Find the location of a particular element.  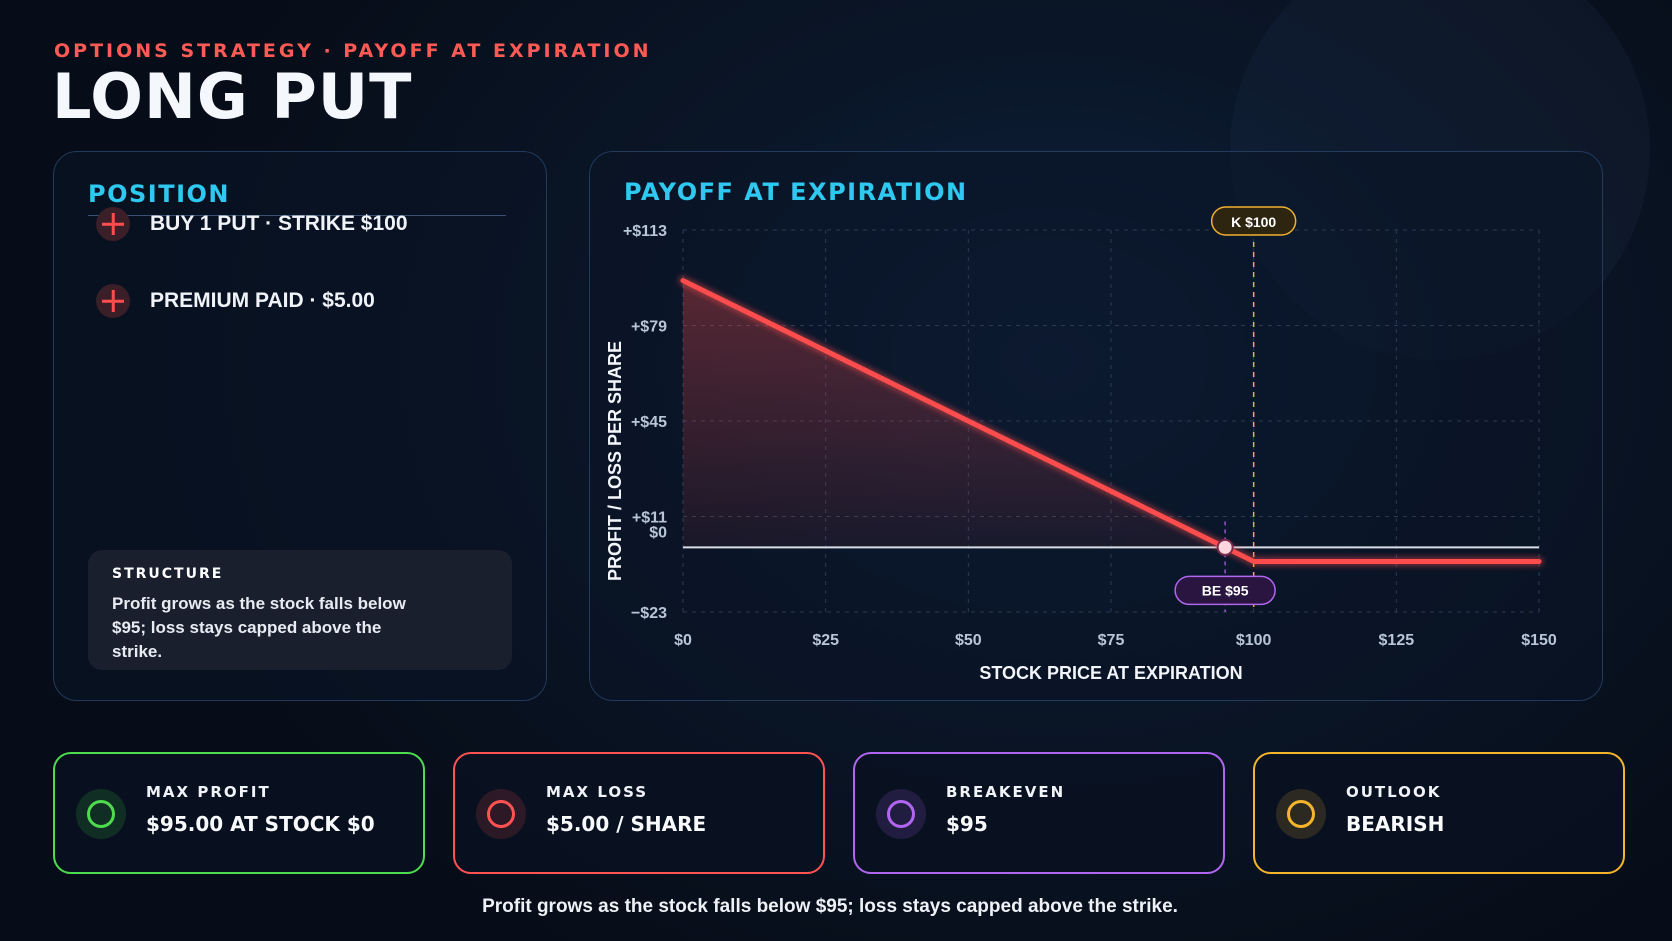

stat-value: $95.00 AT STOCK $0 is located at coordinates (260, 824).